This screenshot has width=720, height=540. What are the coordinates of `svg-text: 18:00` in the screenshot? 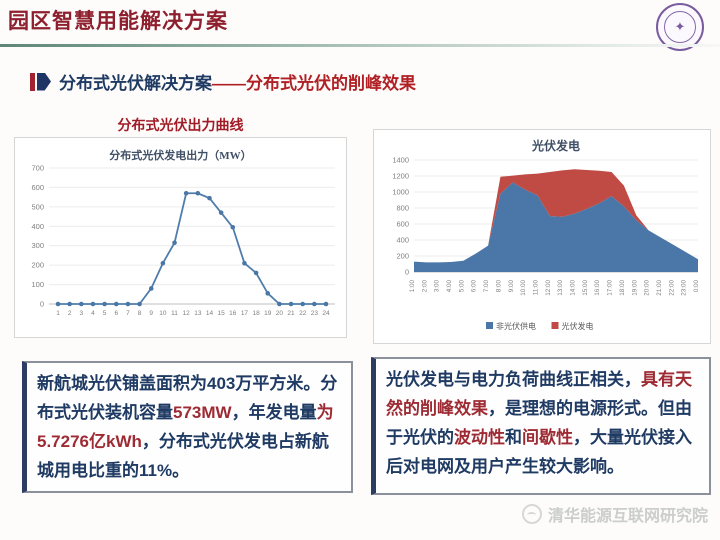 It's located at (622, 288).